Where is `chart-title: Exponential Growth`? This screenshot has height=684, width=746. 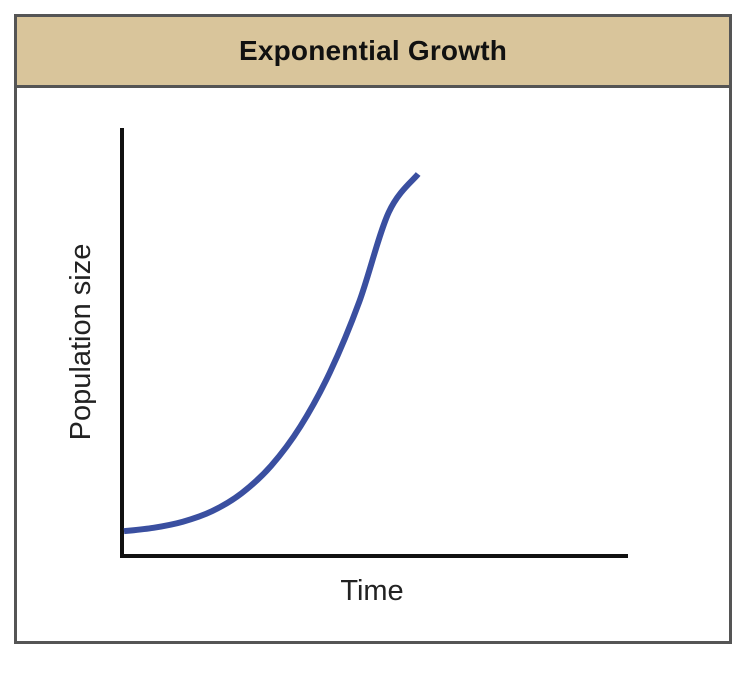 chart-title: Exponential Growth is located at coordinates (373, 50).